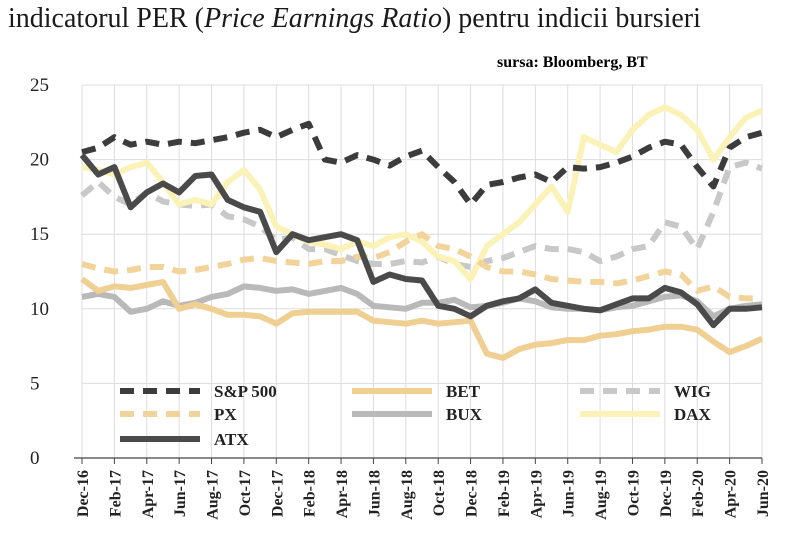 This screenshot has height=558, width=800. I want to click on x-tick-label-Apr-19: Apr-19, so click(536, 494).